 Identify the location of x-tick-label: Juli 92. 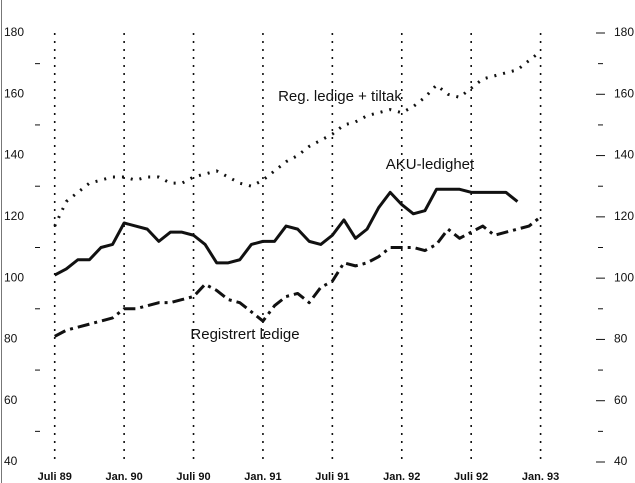
(471, 477).